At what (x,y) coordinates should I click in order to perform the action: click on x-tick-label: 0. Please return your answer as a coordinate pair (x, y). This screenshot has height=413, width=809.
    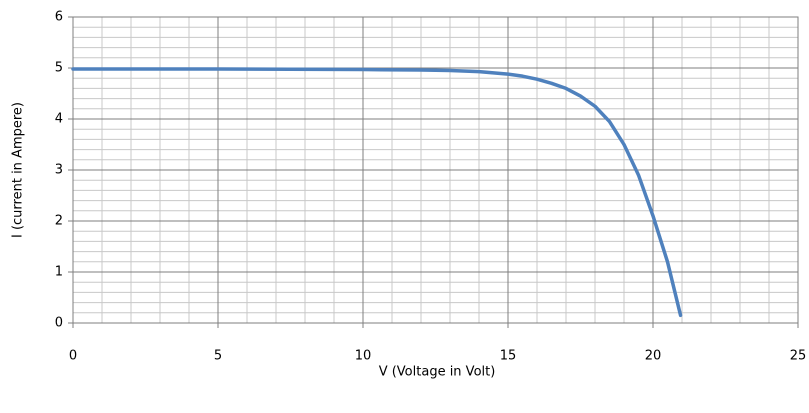
    Looking at the image, I should click on (73, 356).